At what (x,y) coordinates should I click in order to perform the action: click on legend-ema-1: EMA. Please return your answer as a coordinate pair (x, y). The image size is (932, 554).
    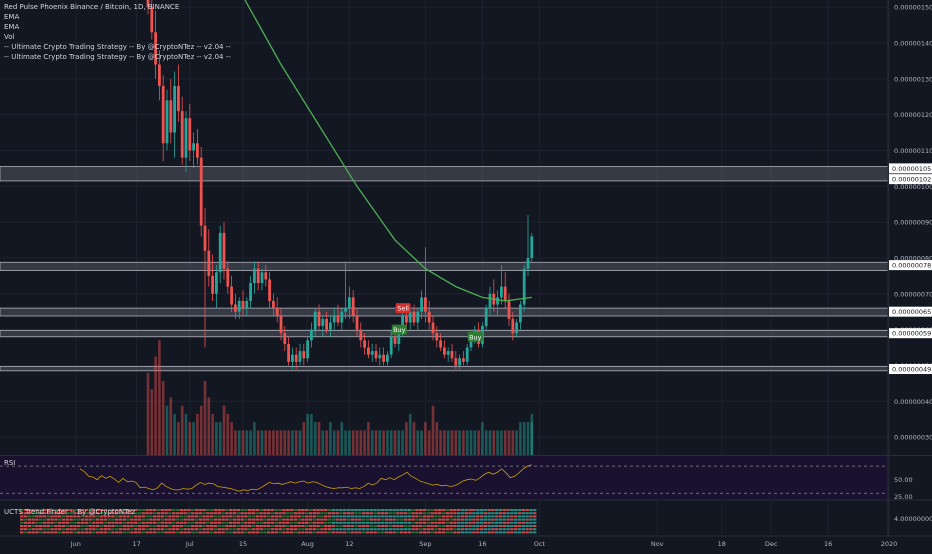
    Looking at the image, I should click on (12, 17).